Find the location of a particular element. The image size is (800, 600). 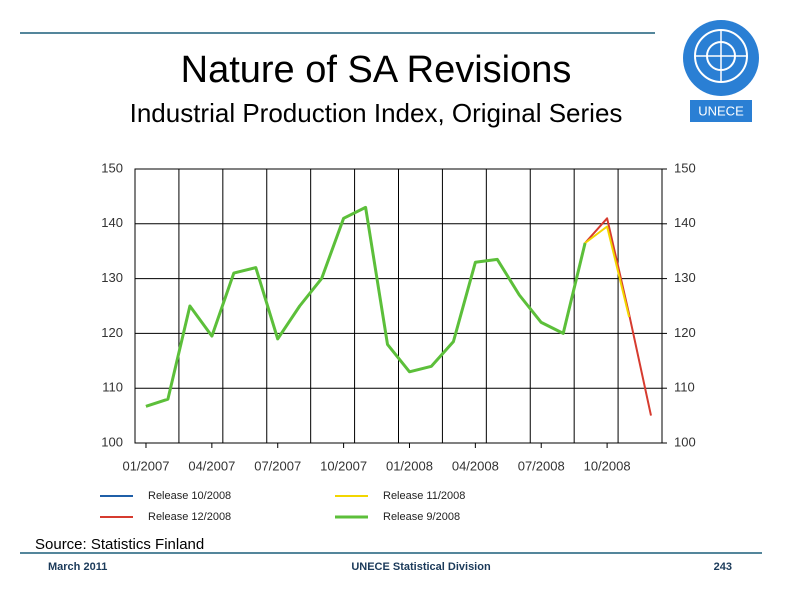

legend-label: Release 10/2008 is located at coordinates (189, 496).